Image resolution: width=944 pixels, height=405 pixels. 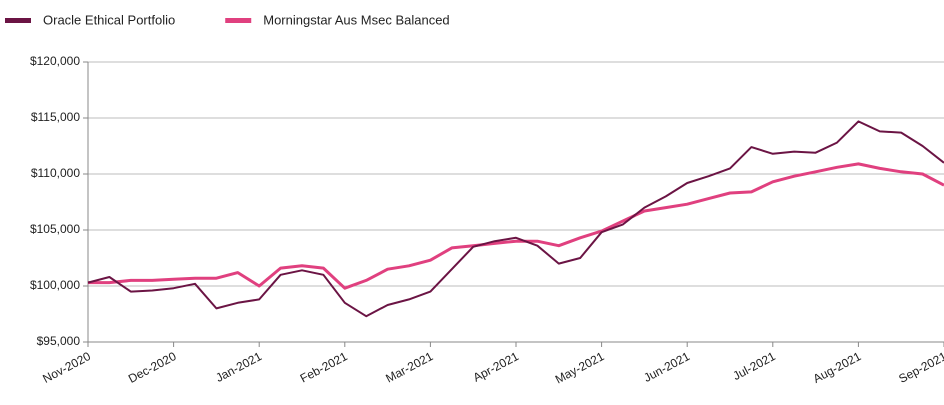 What do you see at coordinates (837, 367) in the screenshot?
I see `x-tick-label: Aug-2021` at bounding box center [837, 367].